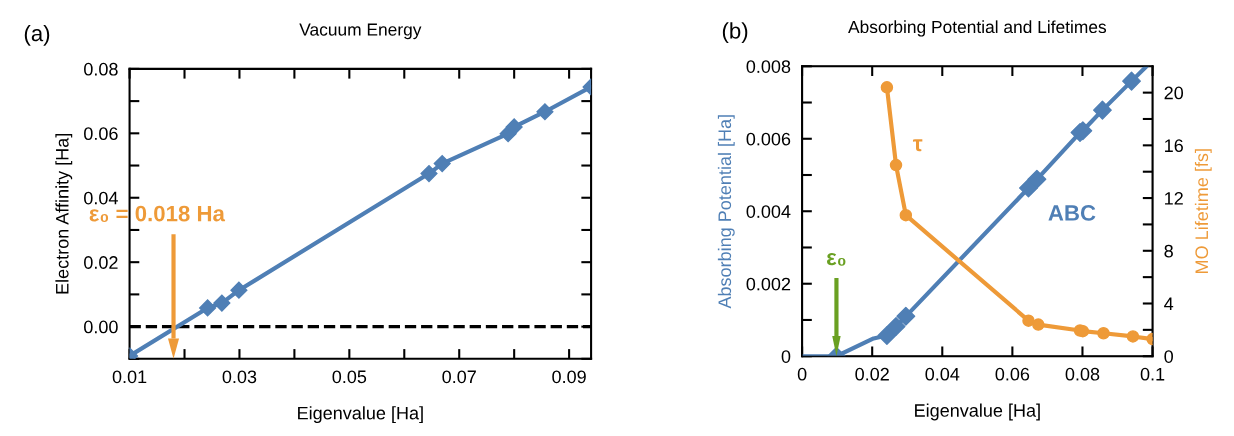 The image size is (1234, 436). What do you see at coordinates (1174, 198) in the screenshot?
I see `y2-tick-label: 12` at bounding box center [1174, 198].